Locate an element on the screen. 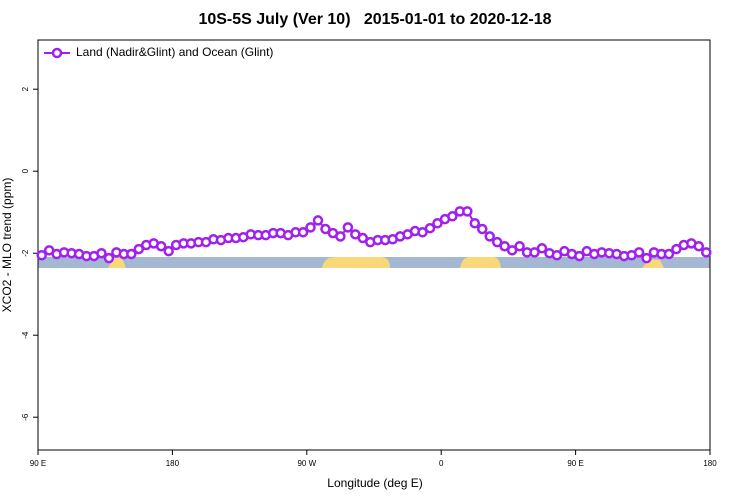 This screenshot has width=750, height=500. y-tick-label: 0 is located at coordinates (25, 170).